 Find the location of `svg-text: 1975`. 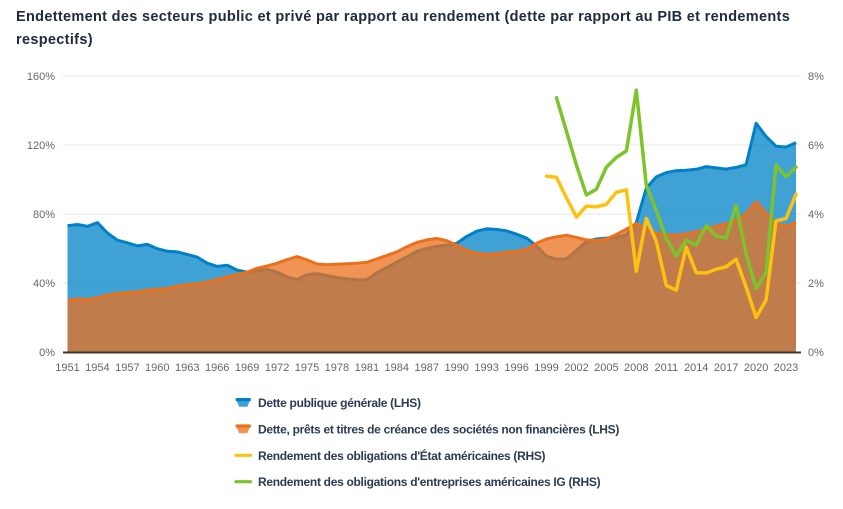

svg-text: 1975 is located at coordinates (307, 368).